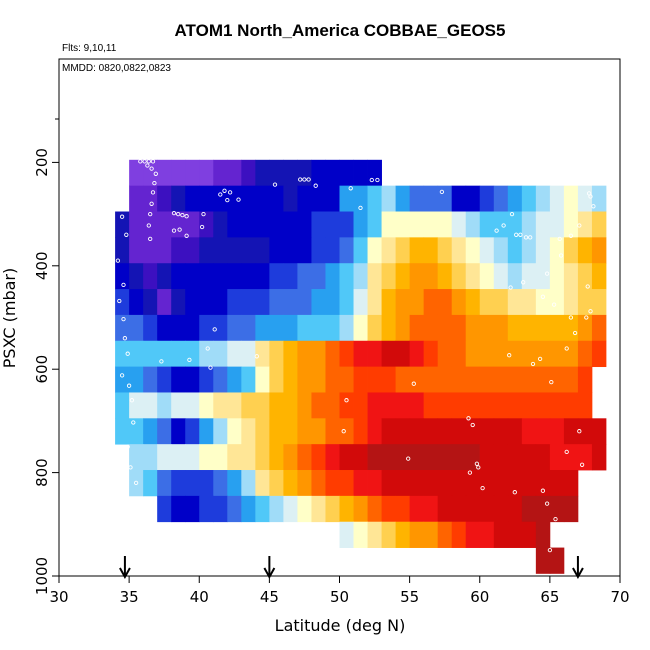 The height and width of the screenshot is (650, 650). What do you see at coordinates (578, 568) in the screenshot?
I see `latitude-arrow` at bounding box center [578, 568].